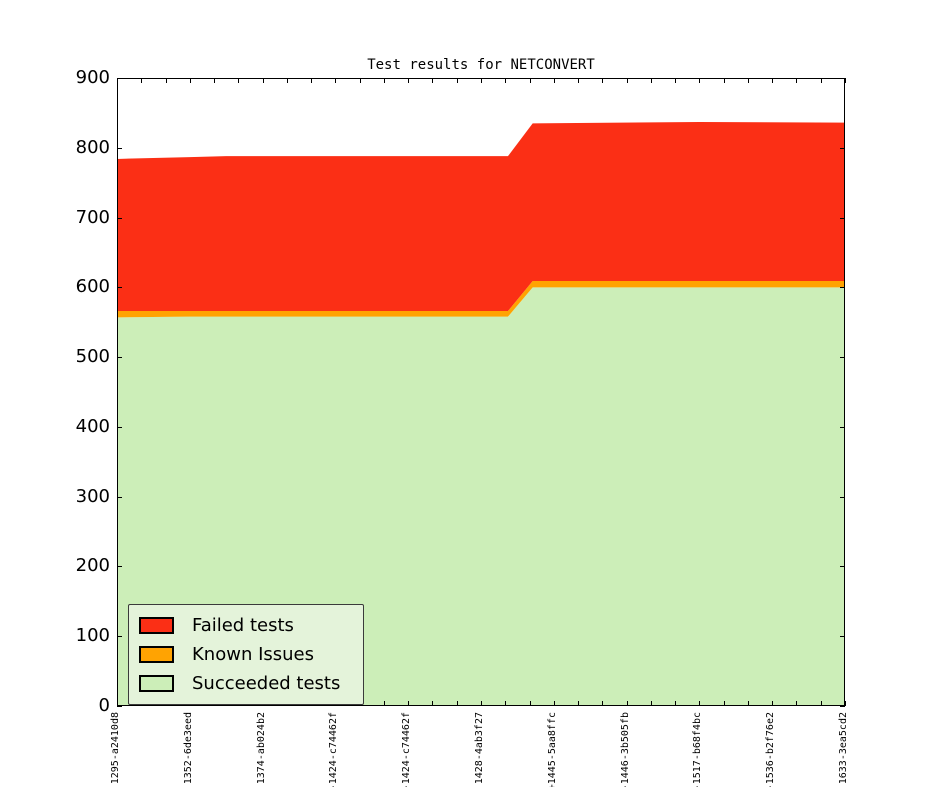 This screenshot has width=944, height=787. I want to click on legend-row: Failed tests, so click(246, 625).